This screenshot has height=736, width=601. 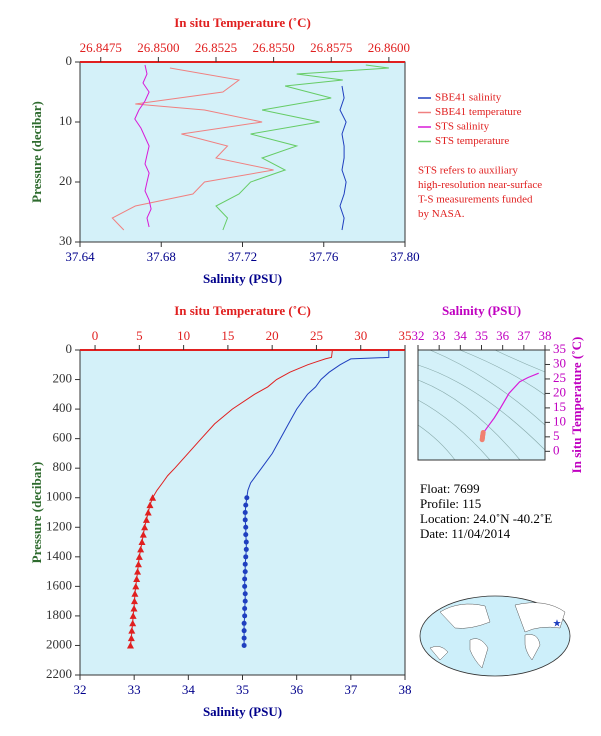 What do you see at coordinates (556, 449) in the screenshot?
I see `y2-tick-label: 0` at bounding box center [556, 449].